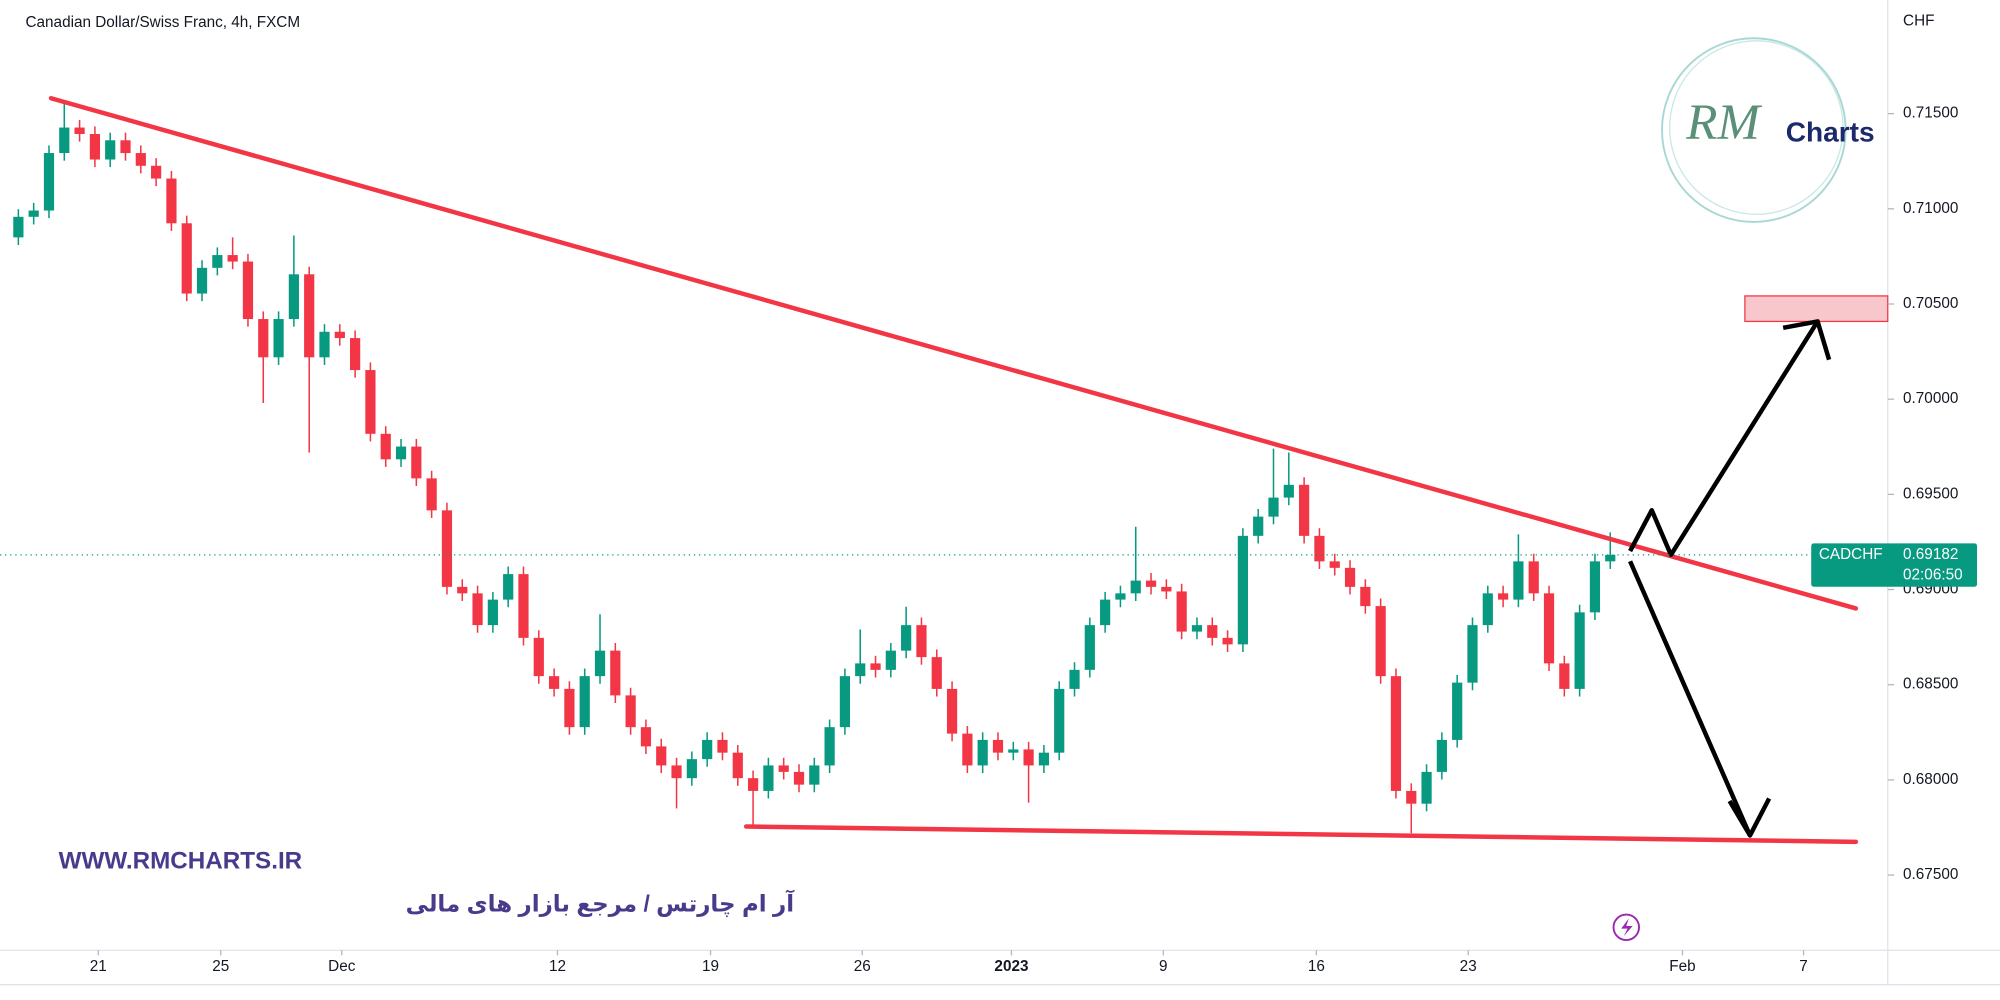 This screenshot has width=2000, height=1000. I want to click on lightning-icon, so click(1626, 927).